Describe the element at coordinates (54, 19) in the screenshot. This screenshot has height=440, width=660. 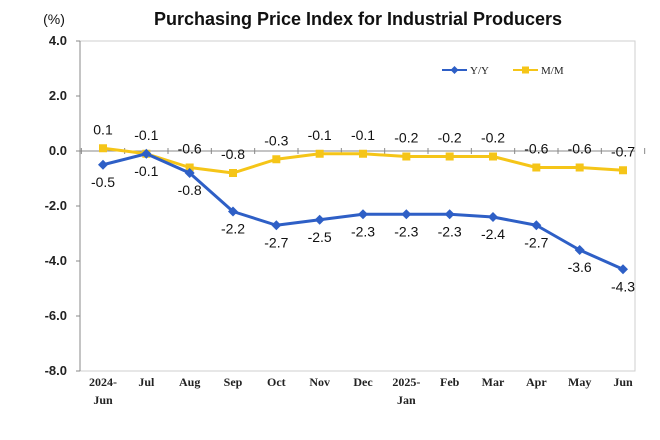
I see `y-axis-unit-label: (%)` at that location.